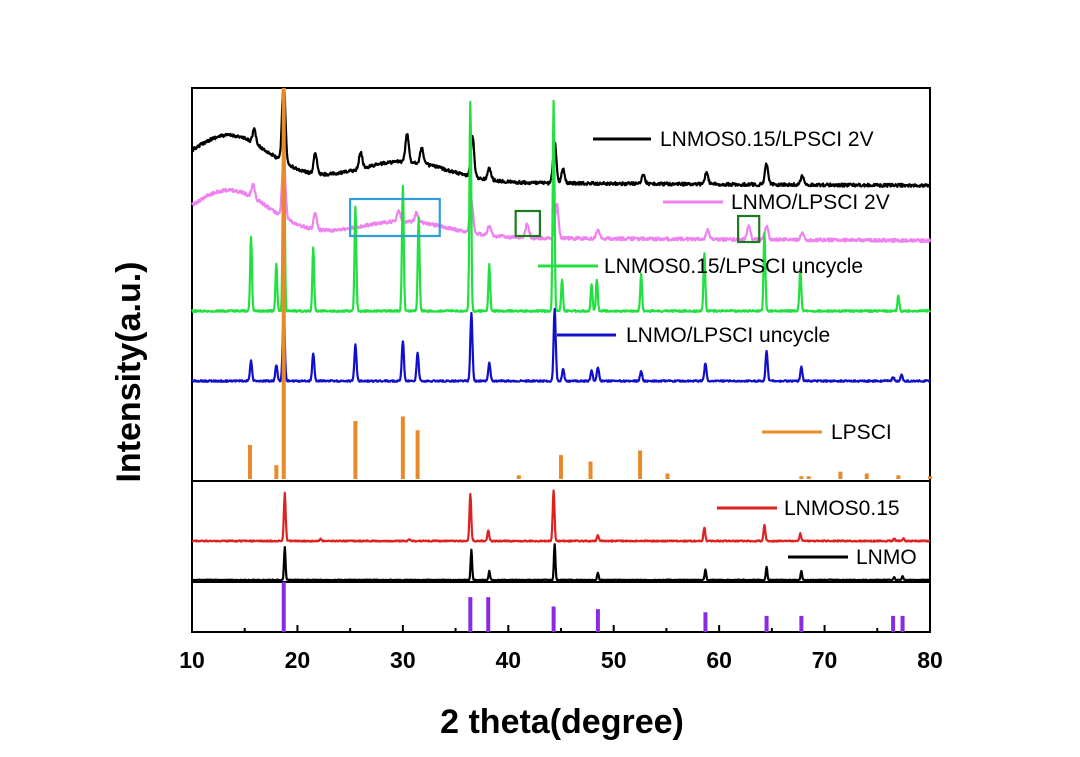 This screenshot has width=1080, height=757. What do you see at coordinates (861, 432) in the screenshot?
I see `legend-label: LPSCI` at bounding box center [861, 432].